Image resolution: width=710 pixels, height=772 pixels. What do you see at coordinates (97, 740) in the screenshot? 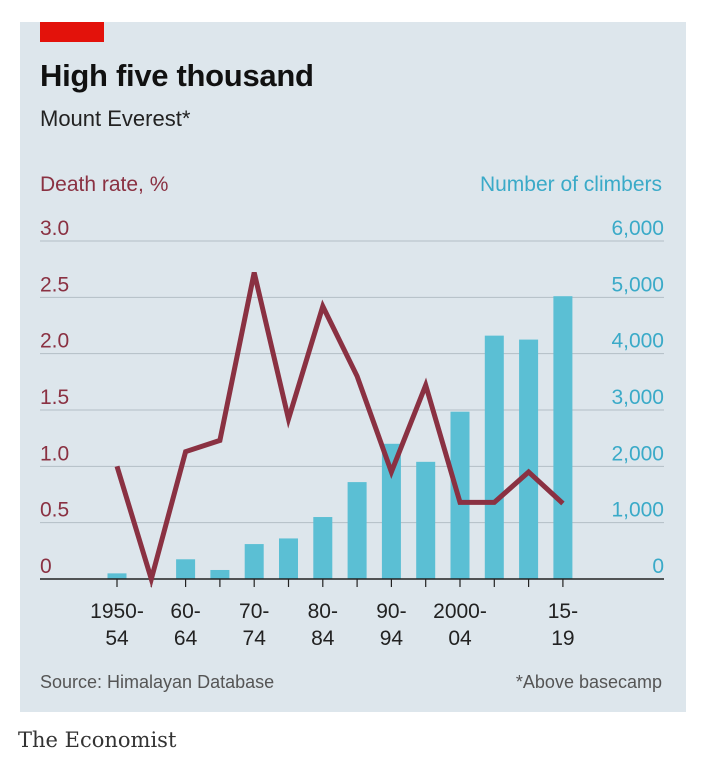
I see `economist-wordmark: The Economist` at bounding box center [97, 740].